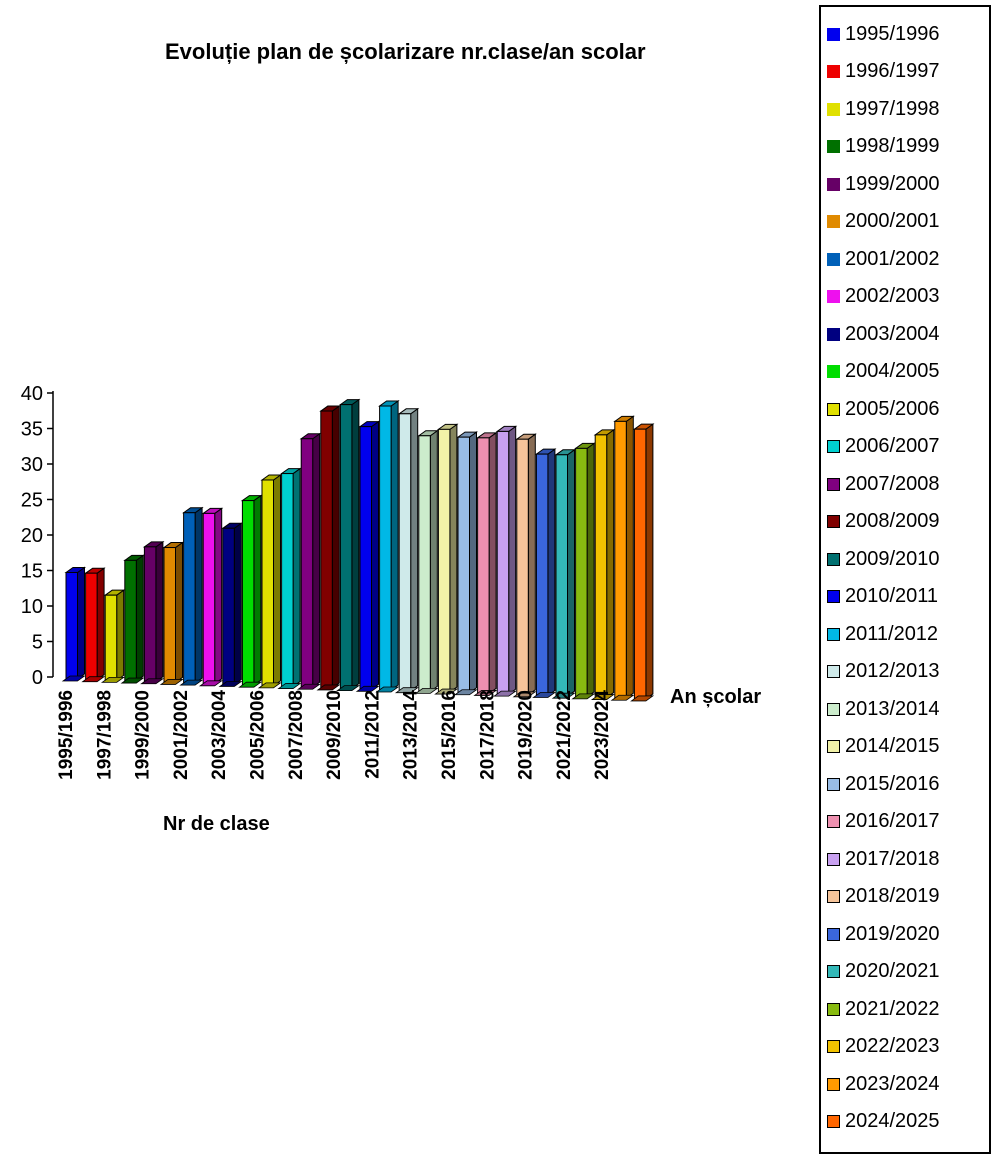 The image size is (998, 1159). I want to click on legend-label: 2007/2008, so click(892, 483).